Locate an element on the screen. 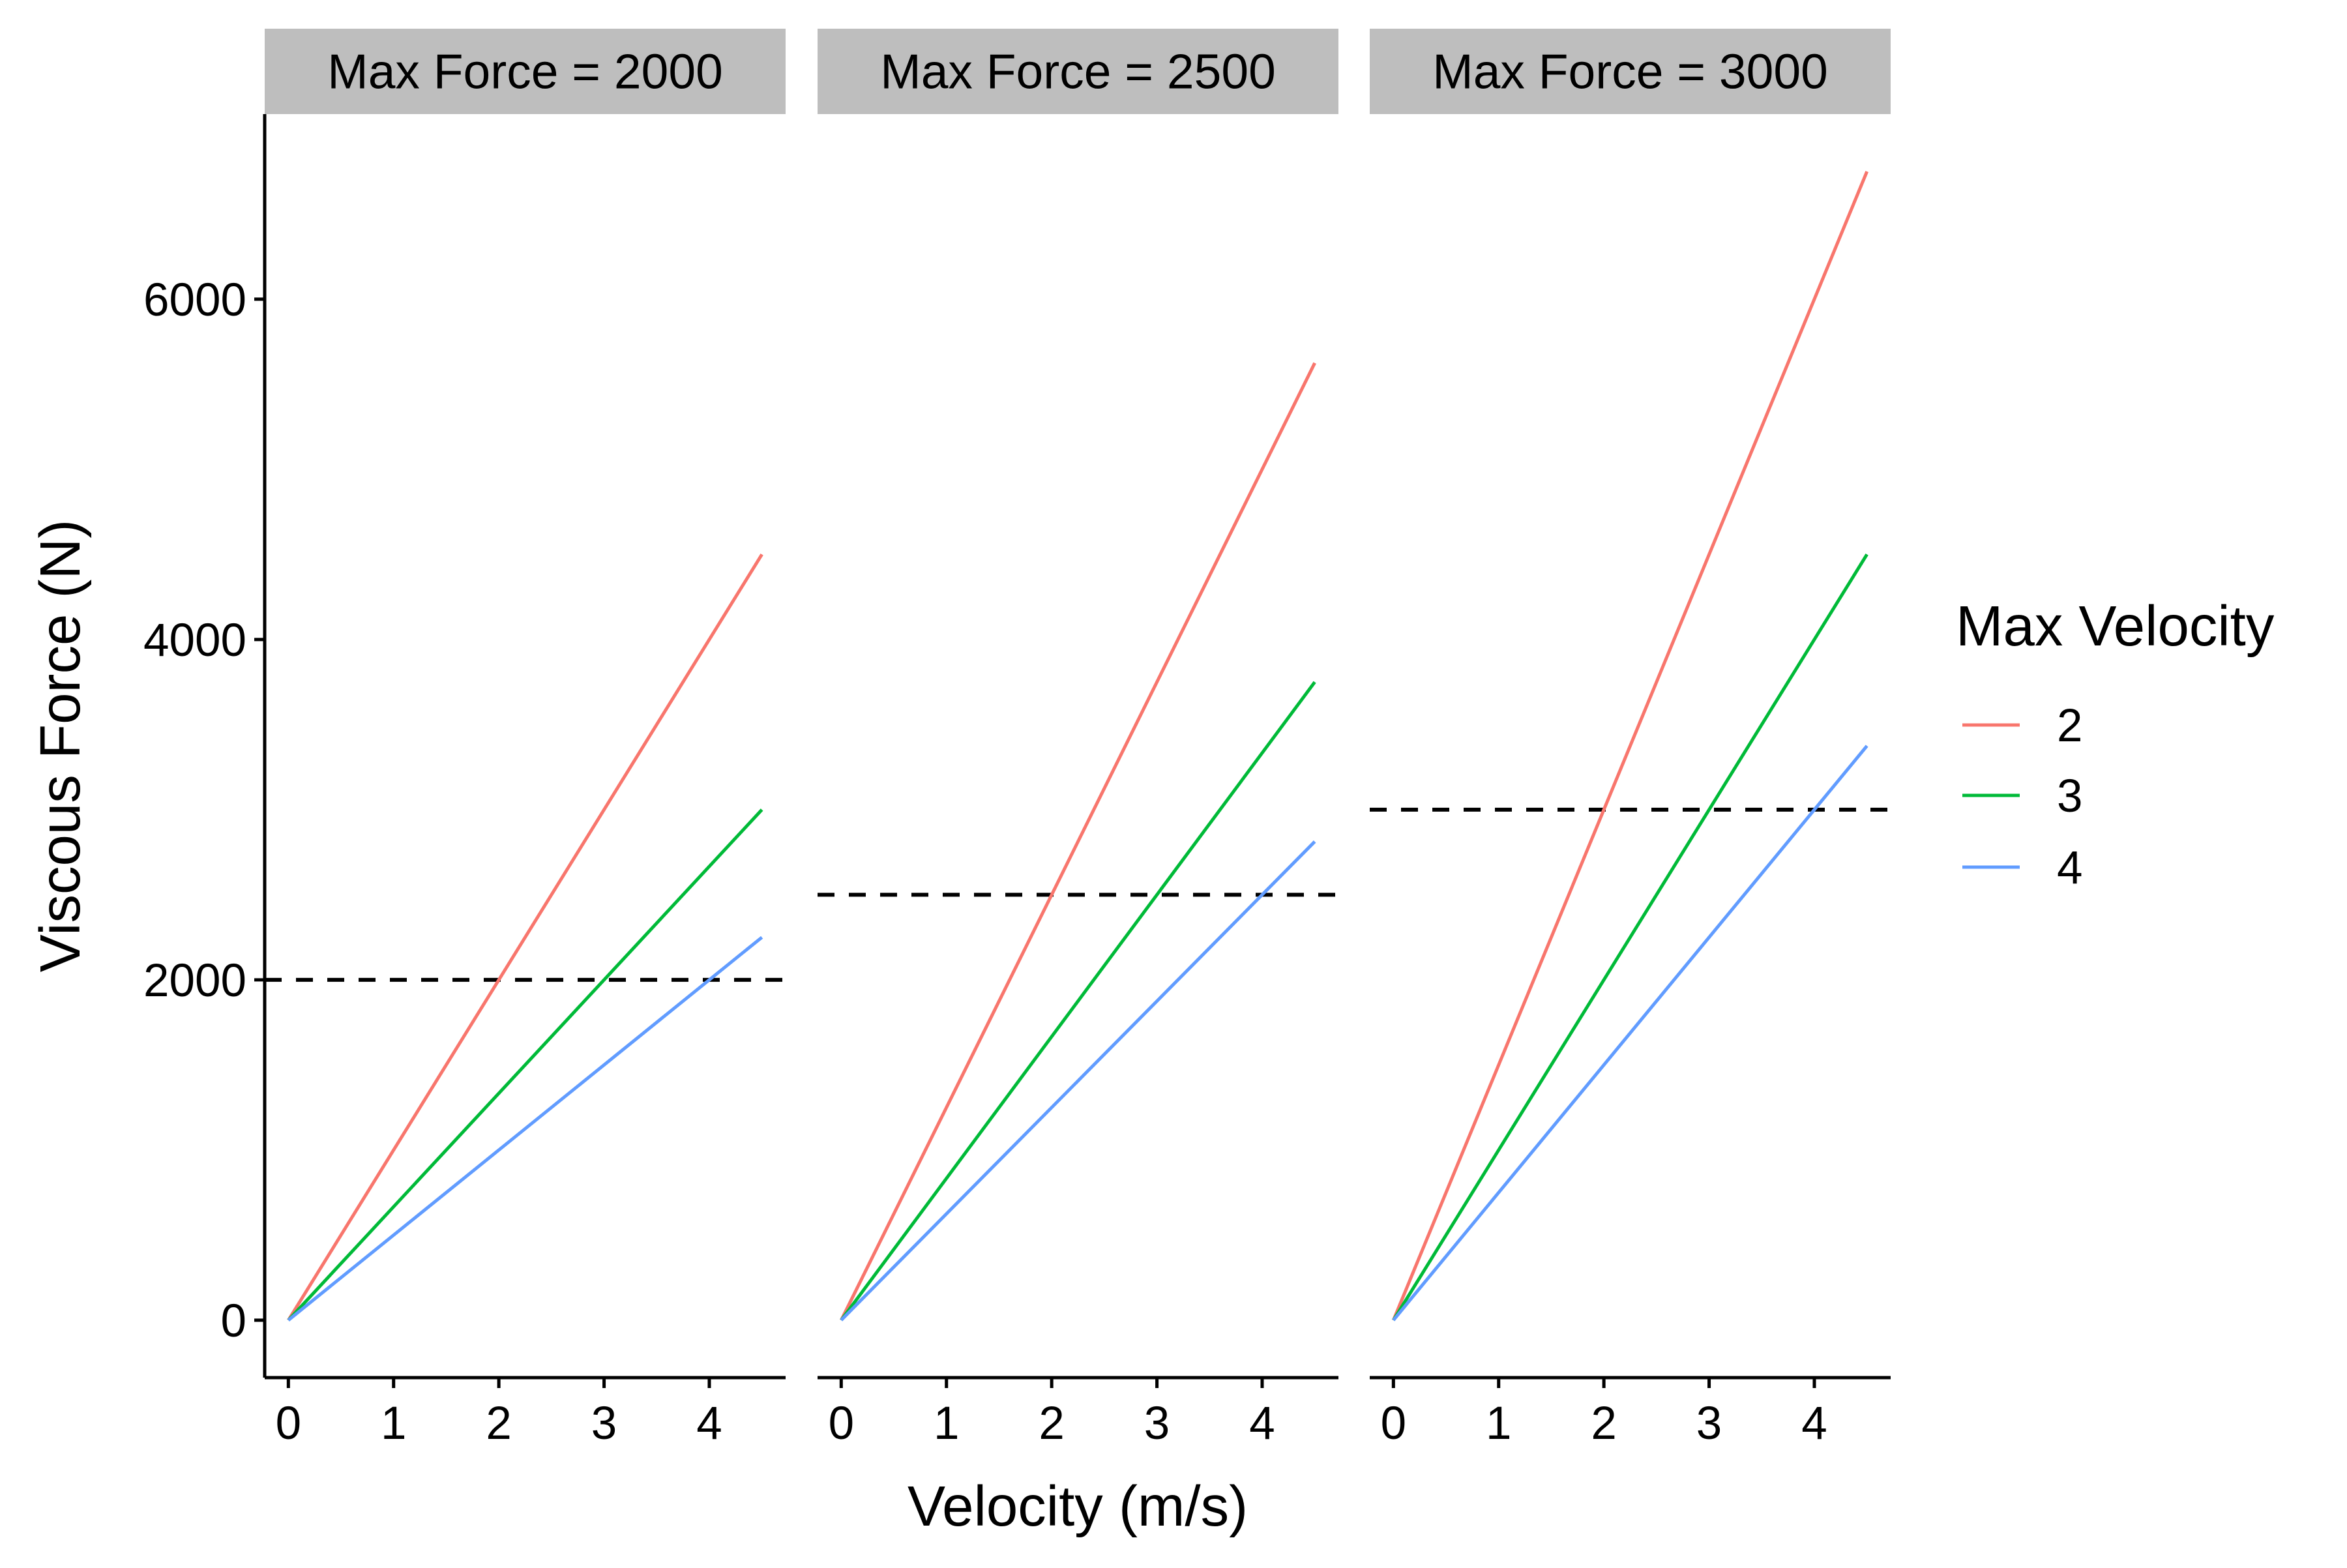 The height and width of the screenshot is (1568, 2347). facet-strip-label-3: Max Force = 3000 is located at coordinates (1630, 71).